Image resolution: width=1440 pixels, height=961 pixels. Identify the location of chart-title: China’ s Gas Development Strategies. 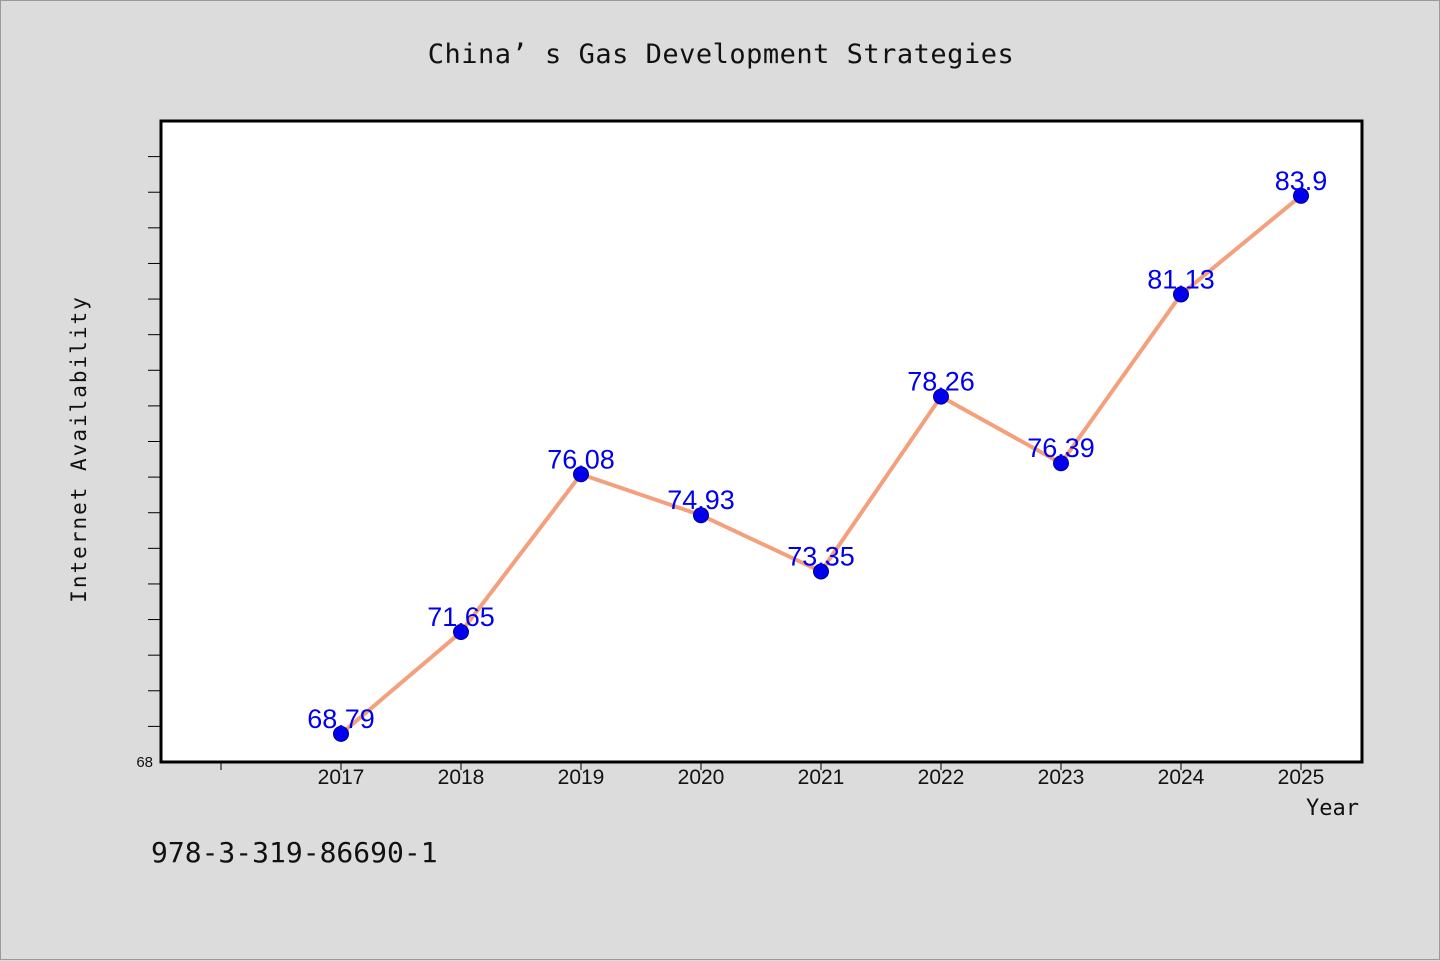
(721, 54).